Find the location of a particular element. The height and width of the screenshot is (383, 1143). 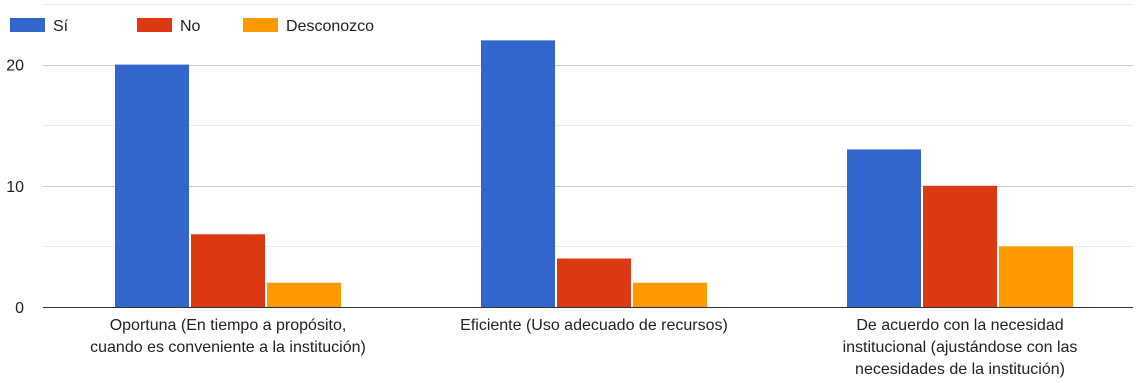

category-label: cuando es conveniente a la institución) is located at coordinates (228, 347).